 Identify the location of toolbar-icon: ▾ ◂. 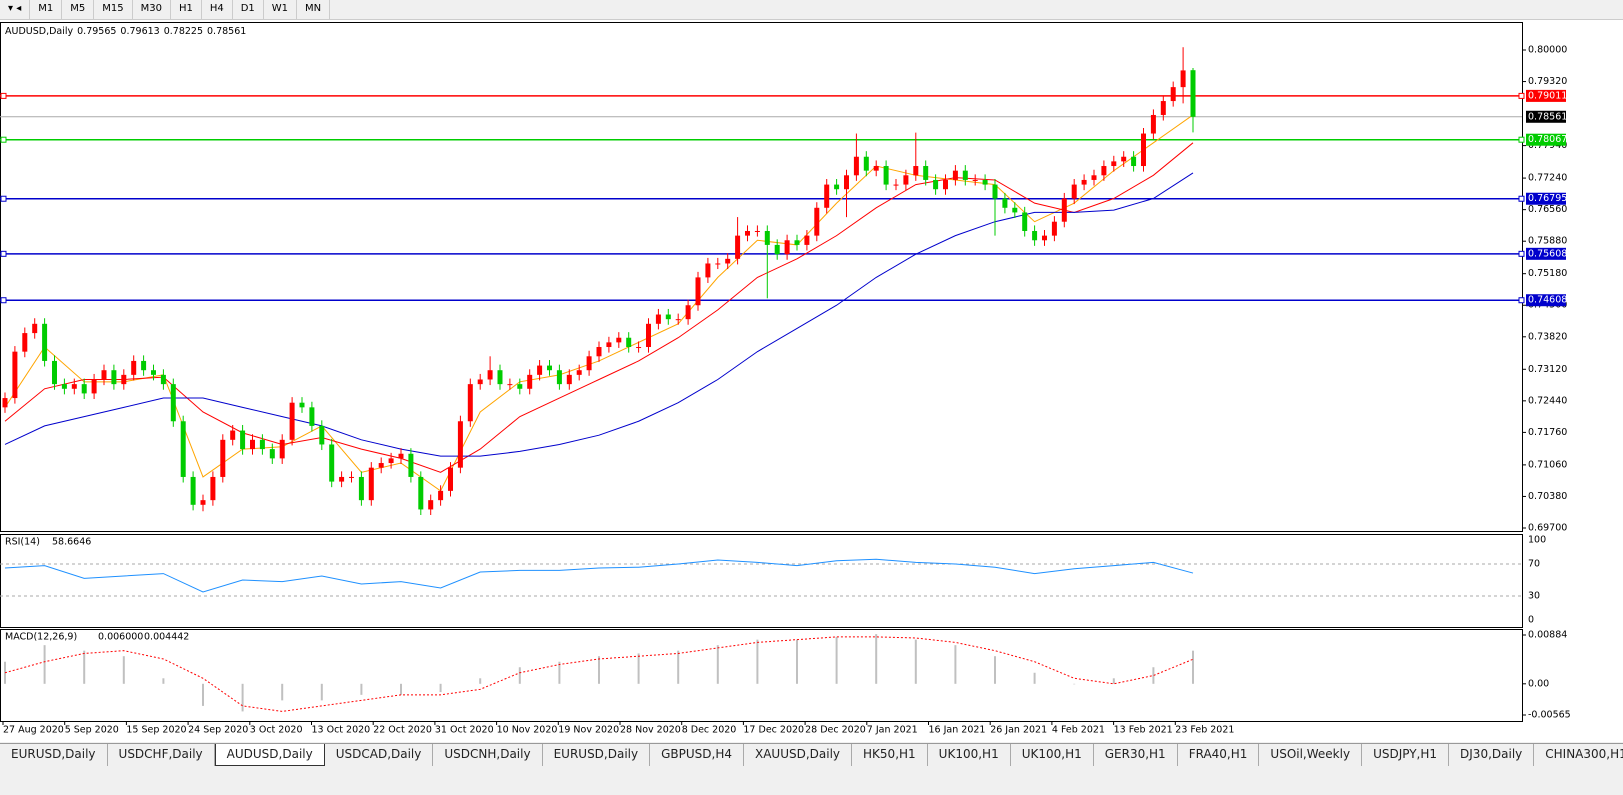
(15, 9).